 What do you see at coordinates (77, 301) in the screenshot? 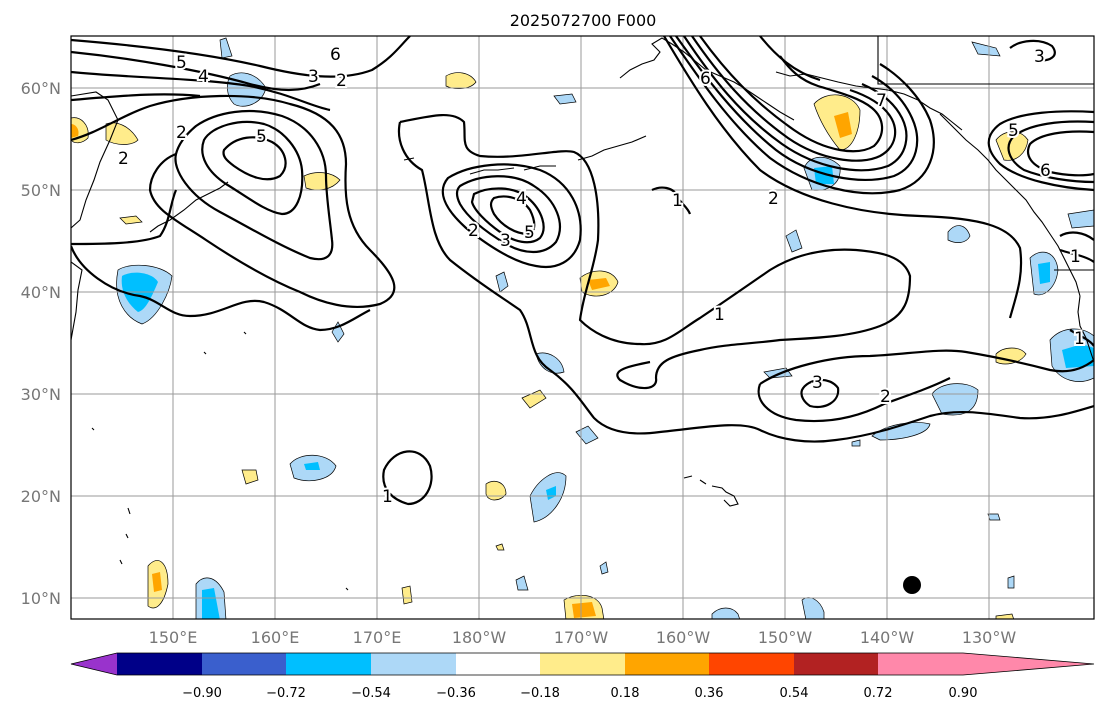
I see `coastline-asia` at bounding box center [77, 301].